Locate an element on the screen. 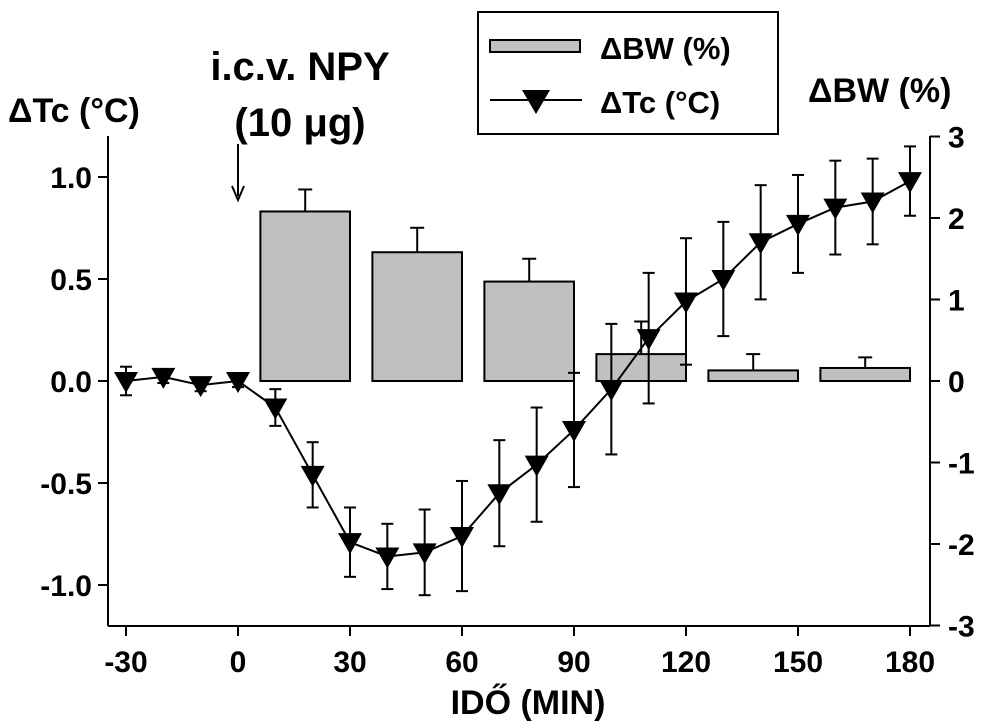 The width and height of the screenshot is (992, 724). y-right-tick-label: 3 is located at coordinates (956, 138).